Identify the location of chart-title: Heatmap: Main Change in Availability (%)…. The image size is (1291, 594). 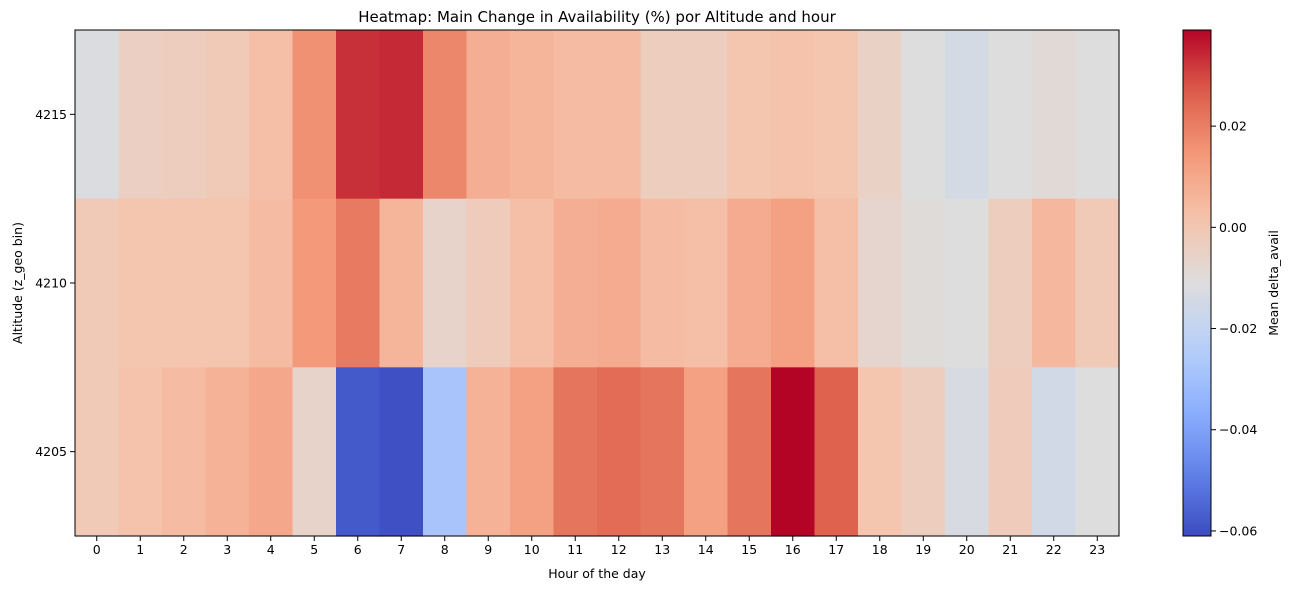
(597, 17).